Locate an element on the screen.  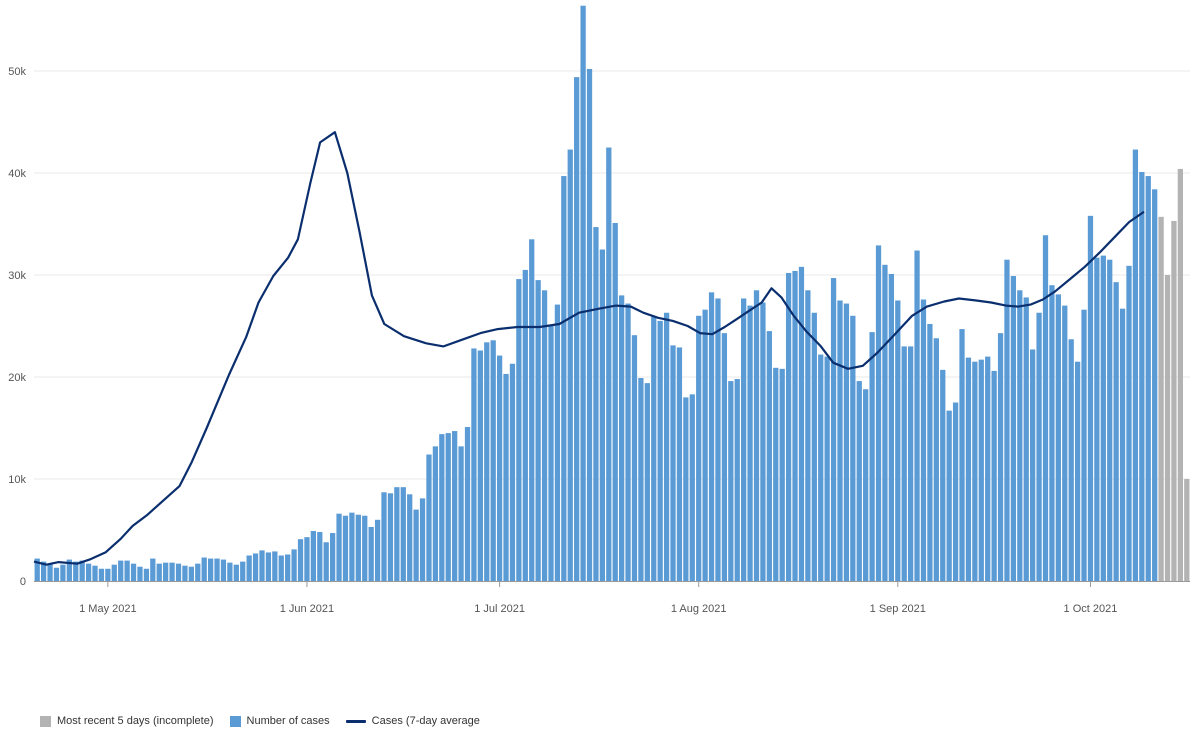
legend-swatch-average is located at coordinates (355, 721).